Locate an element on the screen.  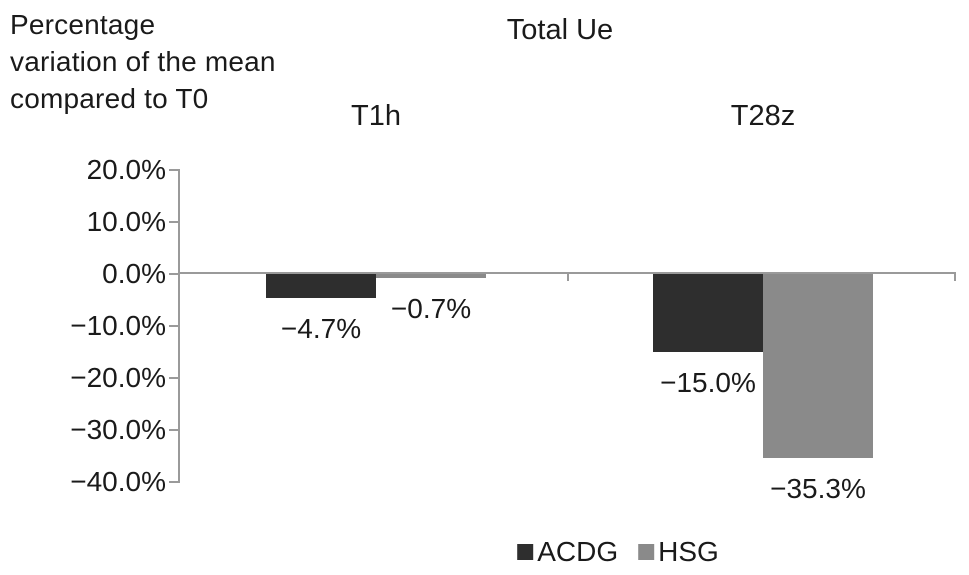
legend: ACDG HSG is located at coordinates (618, 552).